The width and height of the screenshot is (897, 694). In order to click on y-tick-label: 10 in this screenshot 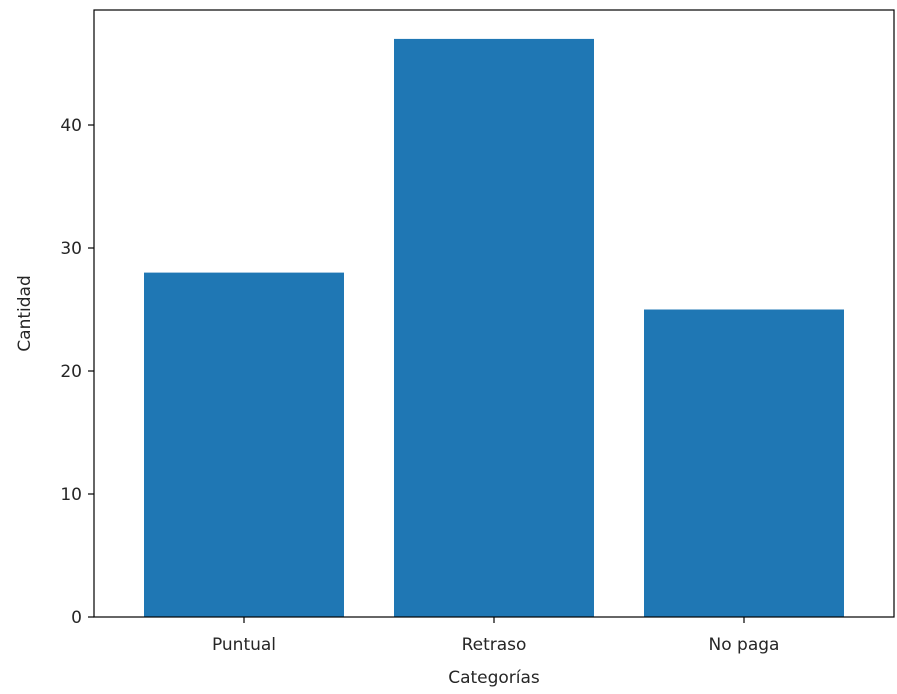, I will do `click(71, 495)`.